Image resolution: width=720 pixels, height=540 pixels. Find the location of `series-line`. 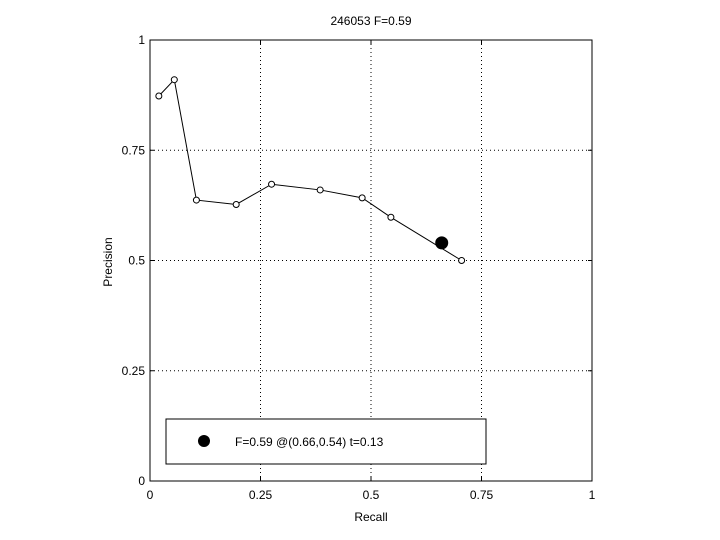

series-line is located at coordinates (310, 169).